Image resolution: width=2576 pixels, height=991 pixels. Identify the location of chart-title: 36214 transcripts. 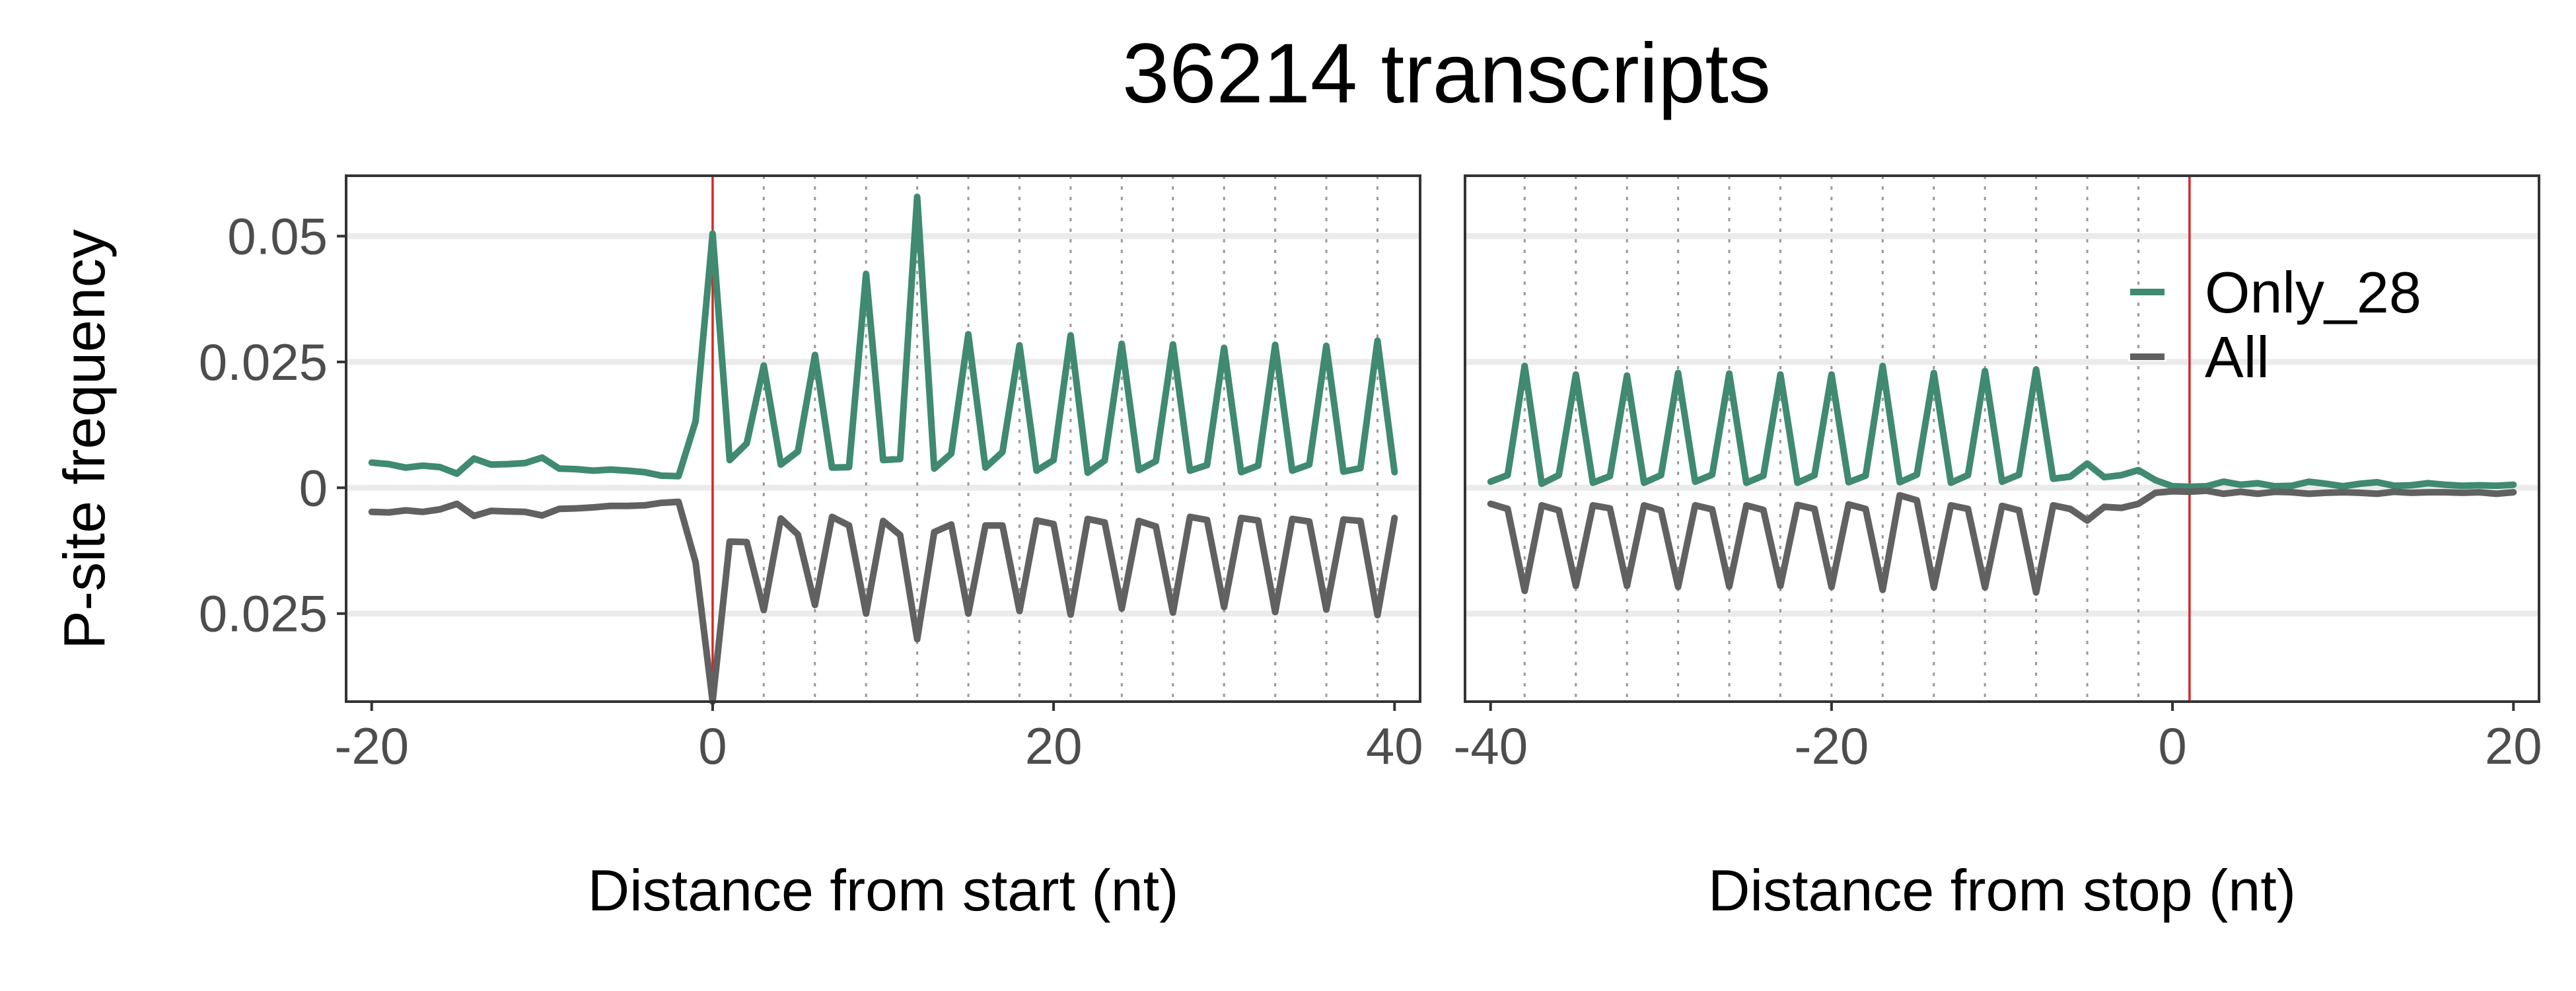
(1446, 73).